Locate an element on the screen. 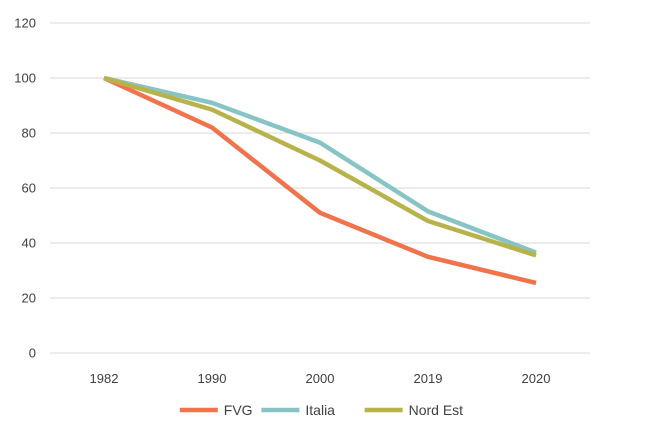 This screenshot has width=646, height=423. legend-item-nord-est: Nord Est is located at coordinates (414, 410).